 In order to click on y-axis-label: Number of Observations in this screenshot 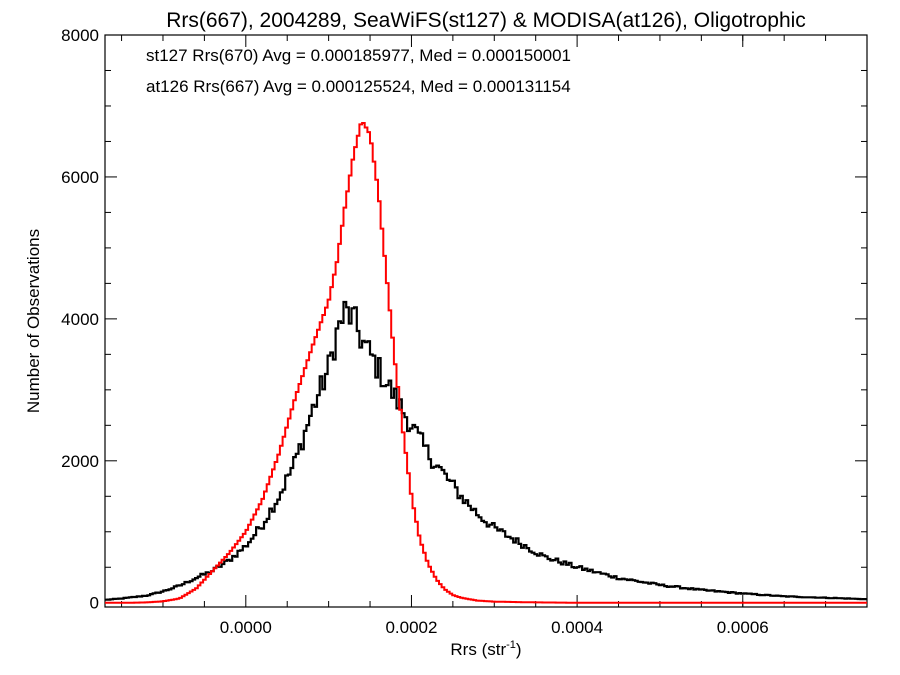, I will do `click(33, 321)`.